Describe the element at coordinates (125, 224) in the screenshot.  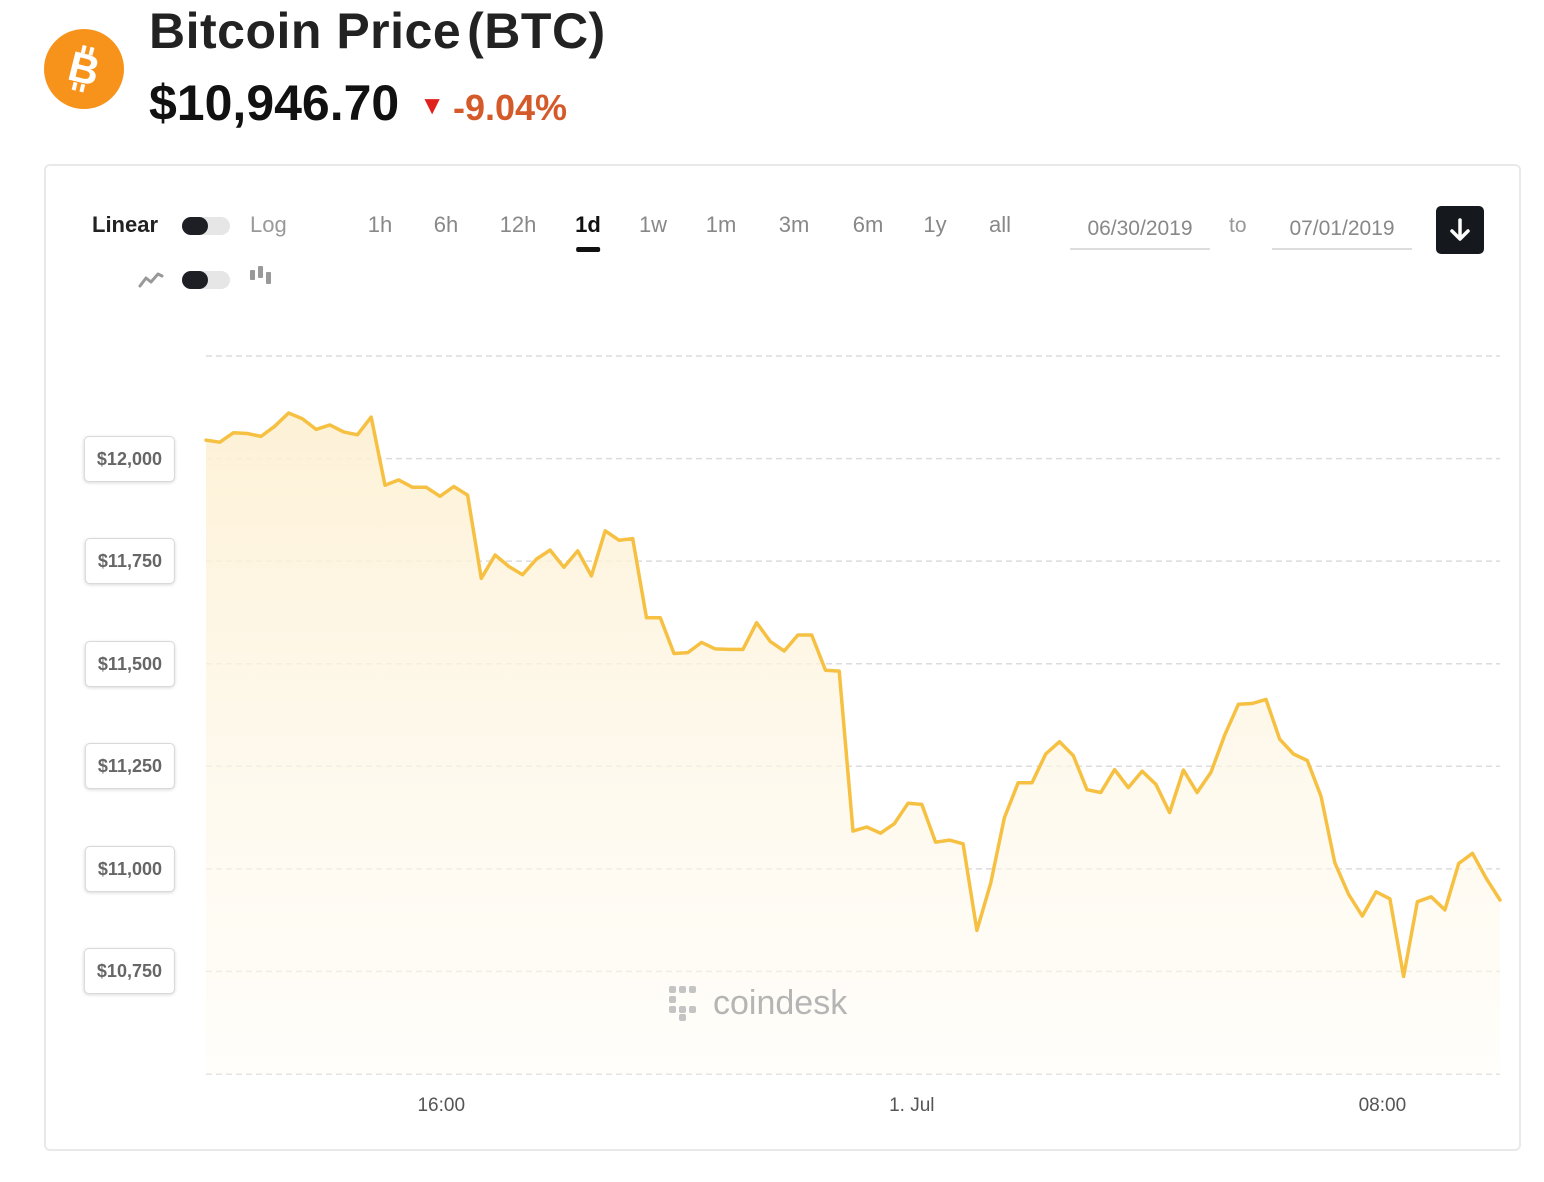
I see `scale-linear-label: Linear` at that location.